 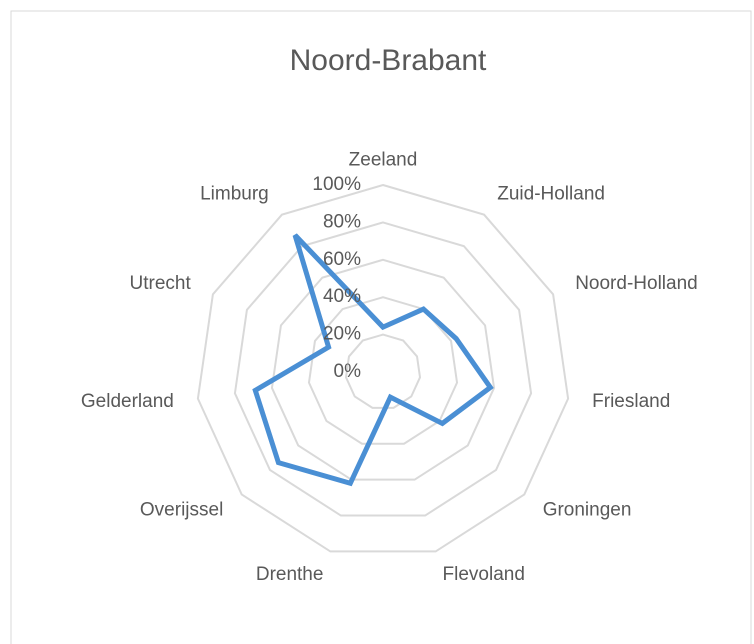 What do you see at coordinates (234, 193) in the screenshot?
I see `category-label: Limburg` at bounding box center [234, 193].